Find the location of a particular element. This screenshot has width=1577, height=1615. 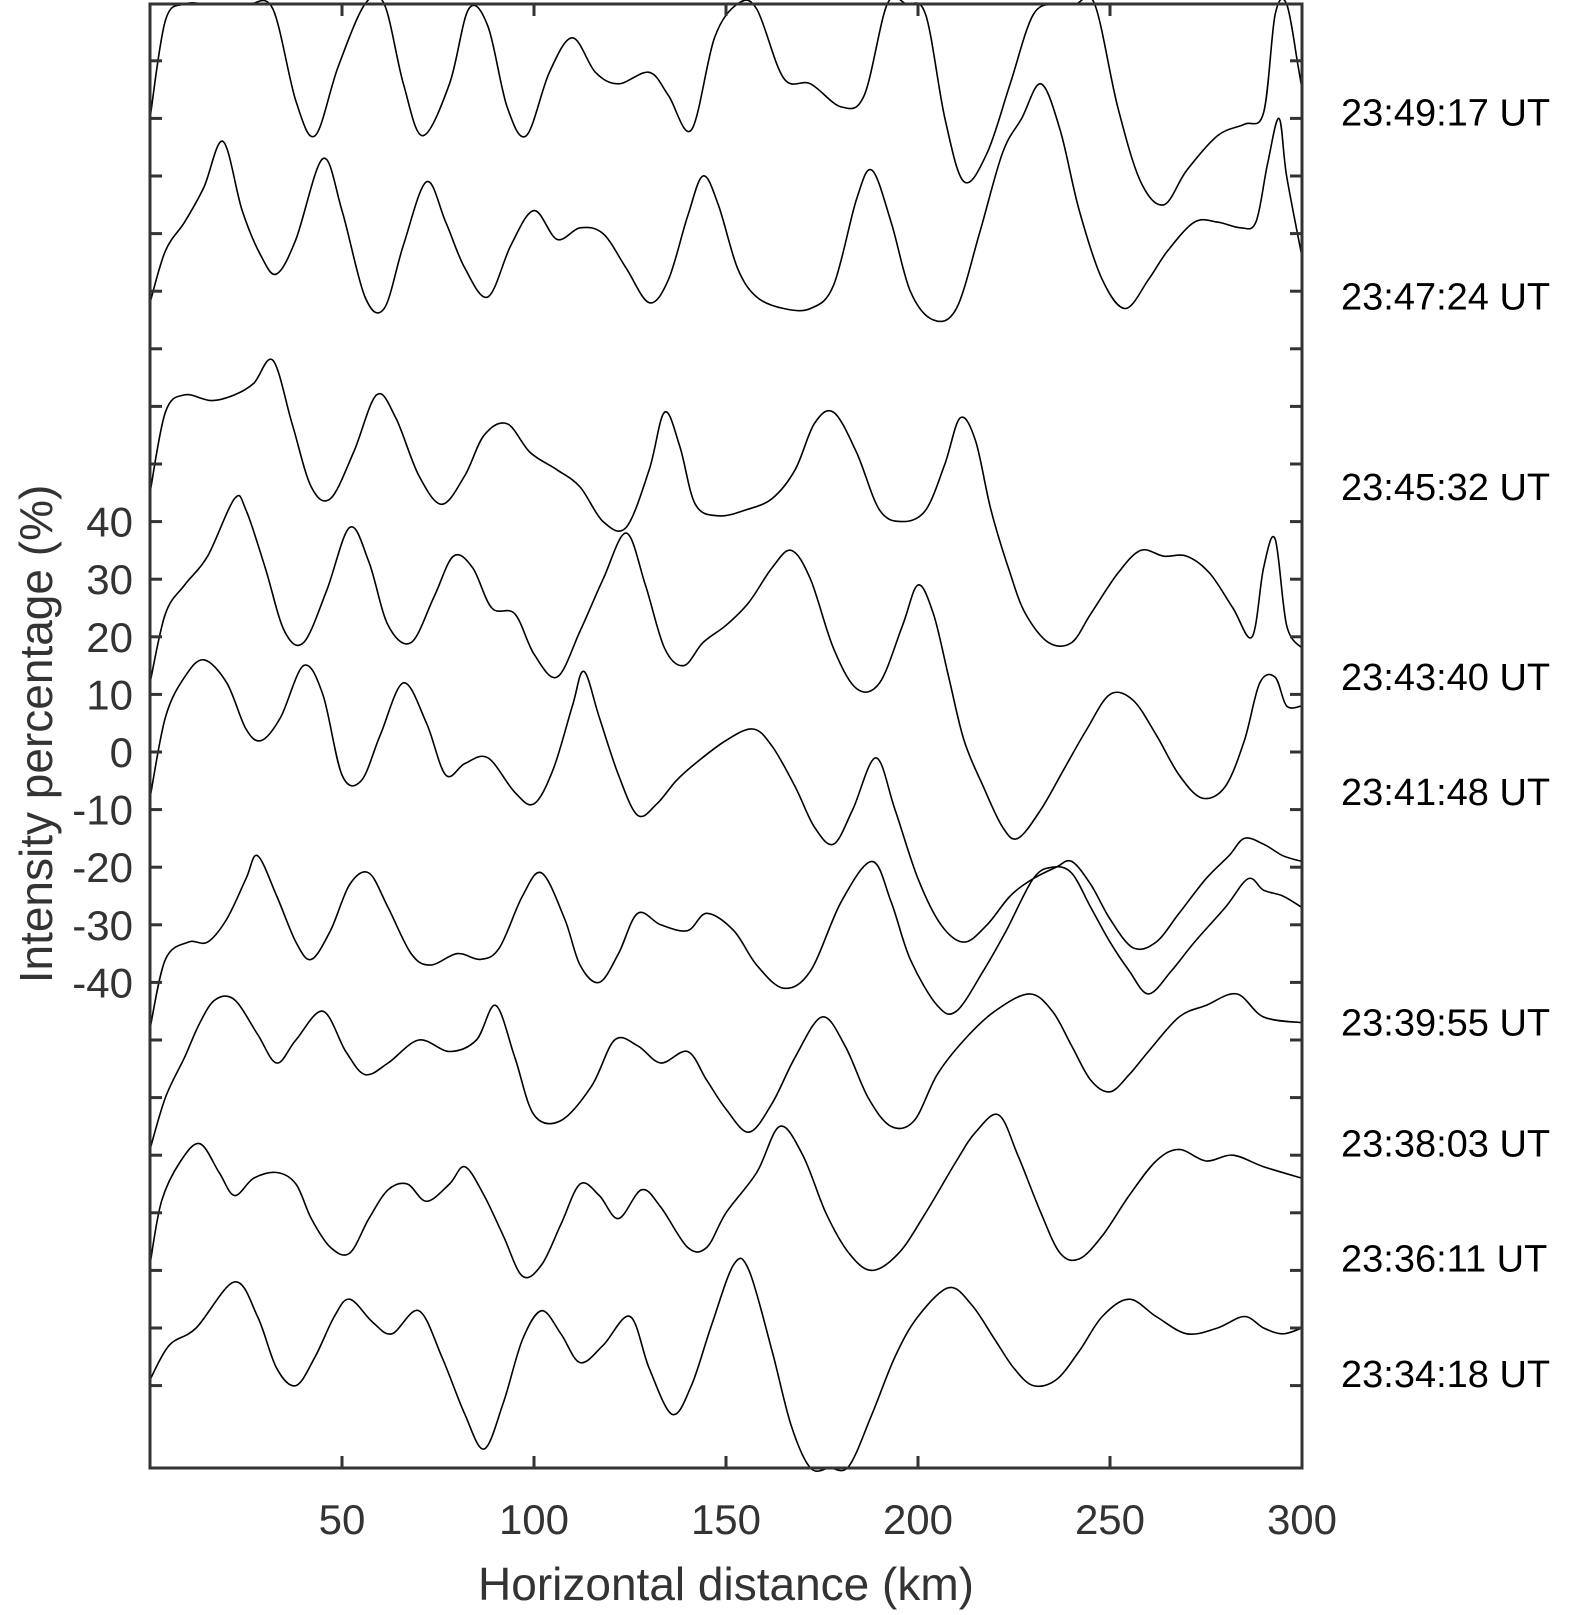

x-tick-labels: 50 100 150 200 250 300 is located at coordinates (828, 1519).